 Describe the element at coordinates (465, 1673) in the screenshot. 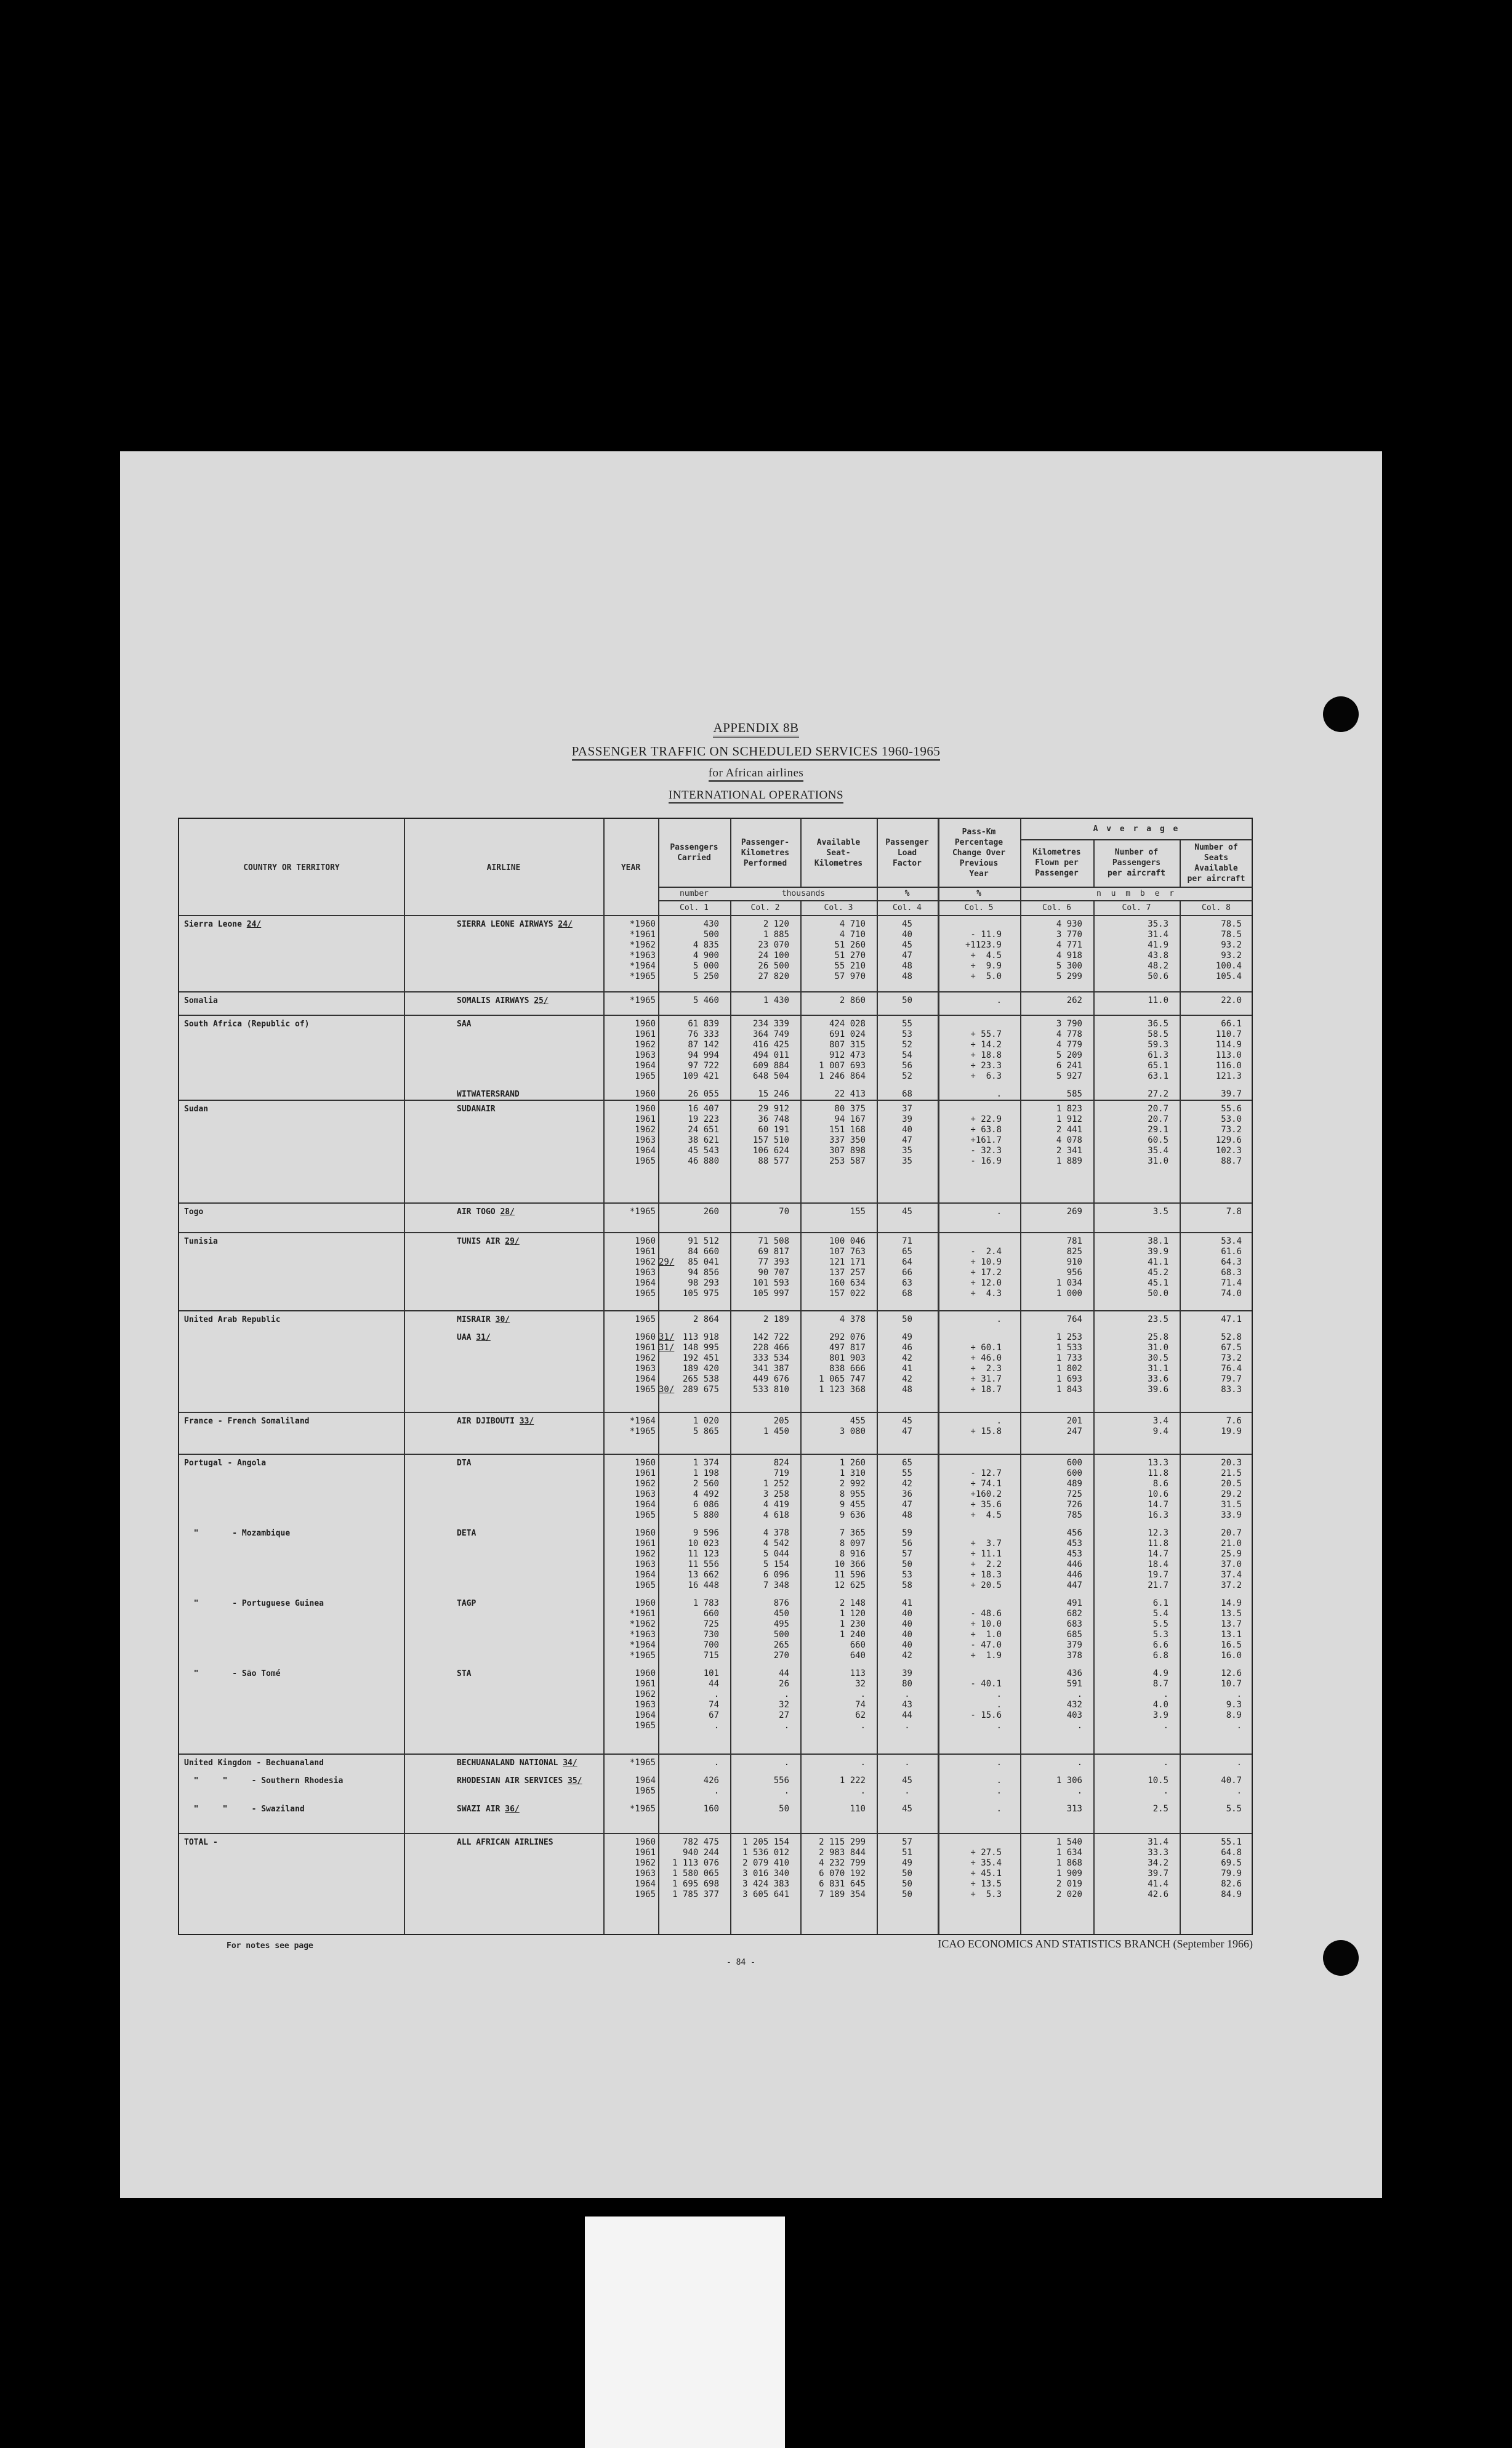

I see `airline-name: STA` at that location.